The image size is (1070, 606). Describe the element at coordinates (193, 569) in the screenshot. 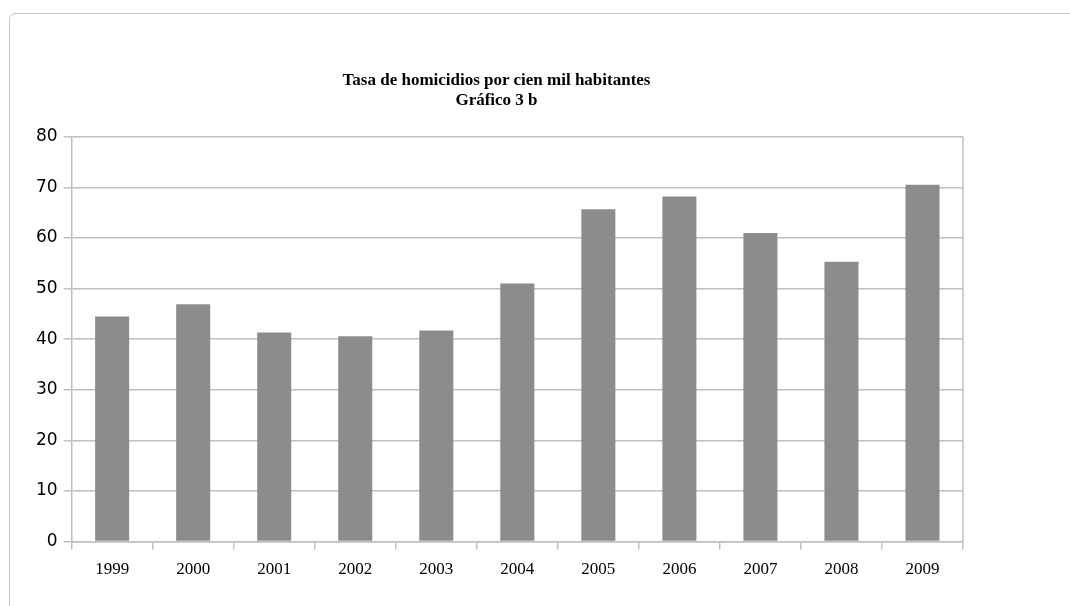

I see `x-tick-label: 2000` at that location.